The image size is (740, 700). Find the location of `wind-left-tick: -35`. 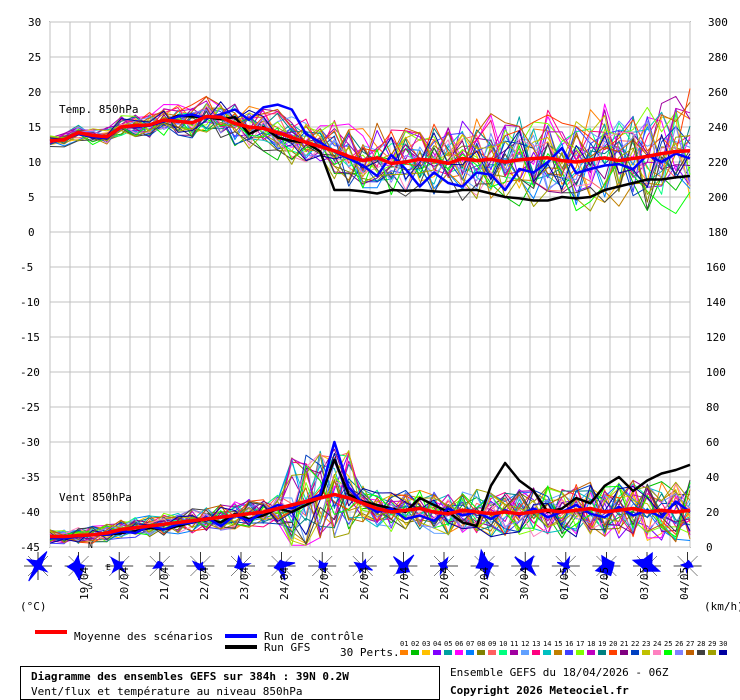

wind-left-tick: -35 is located at coordinates (30, 477).